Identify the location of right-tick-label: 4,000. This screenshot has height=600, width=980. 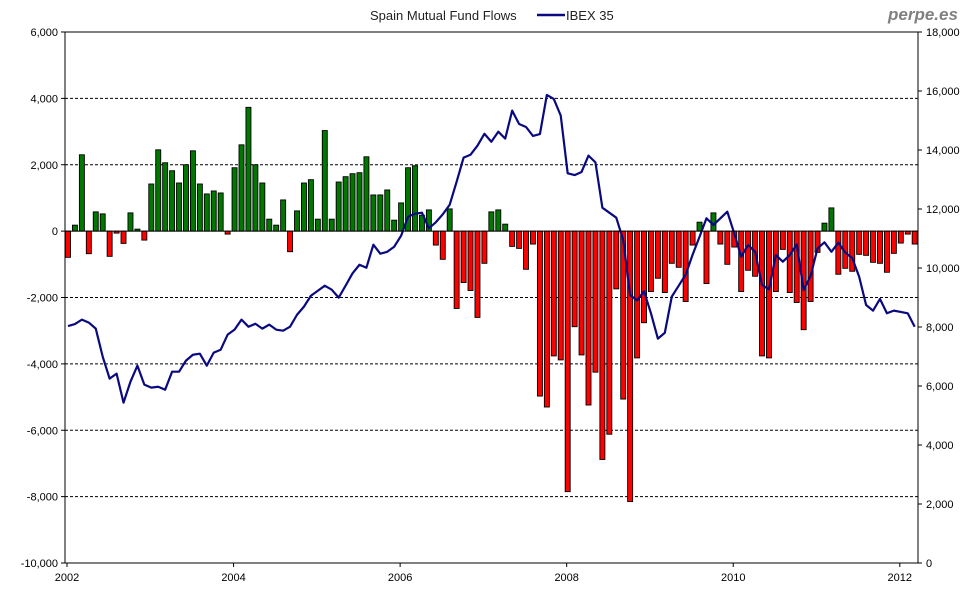
(940, 446).